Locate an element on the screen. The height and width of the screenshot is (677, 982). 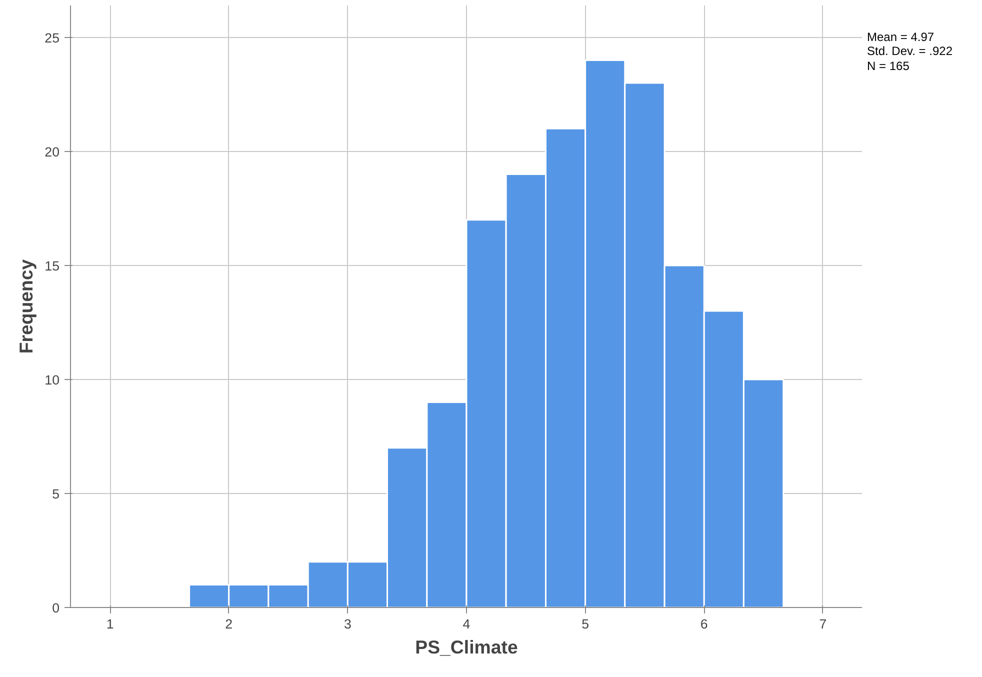
y-tick-label: 0 is located at coordinates (56, 608).